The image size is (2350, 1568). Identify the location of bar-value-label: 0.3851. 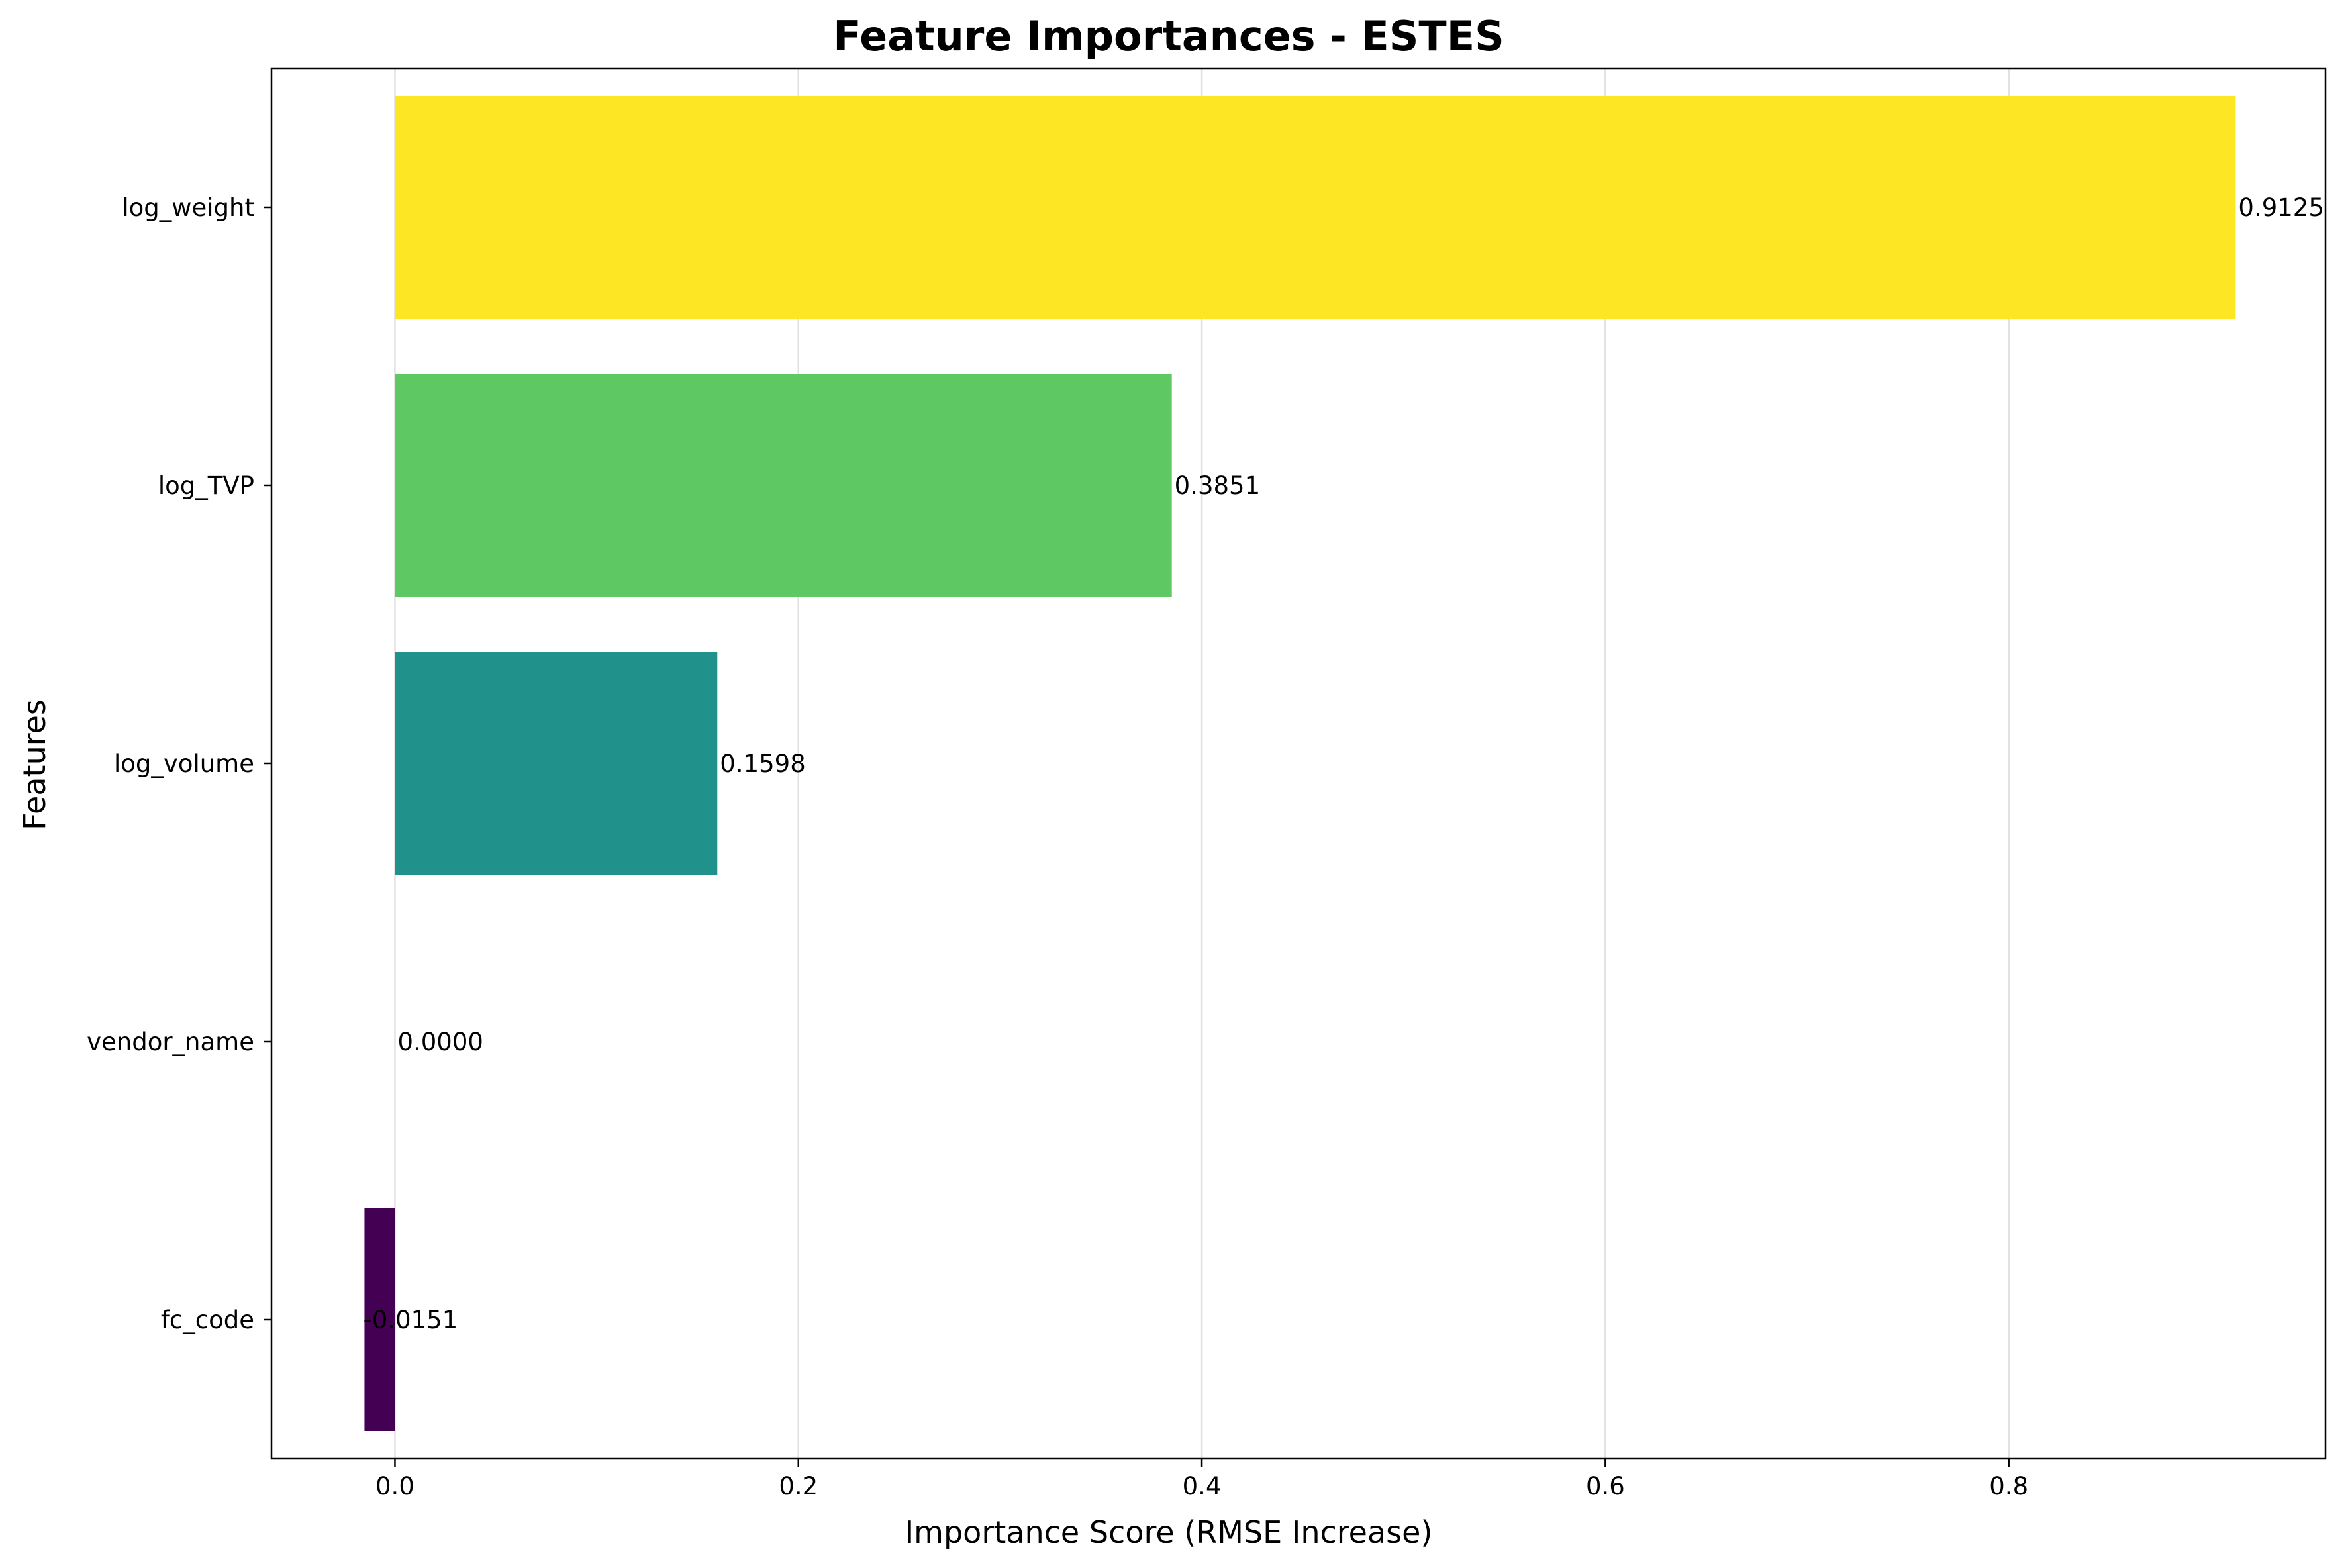
(1217, 485).